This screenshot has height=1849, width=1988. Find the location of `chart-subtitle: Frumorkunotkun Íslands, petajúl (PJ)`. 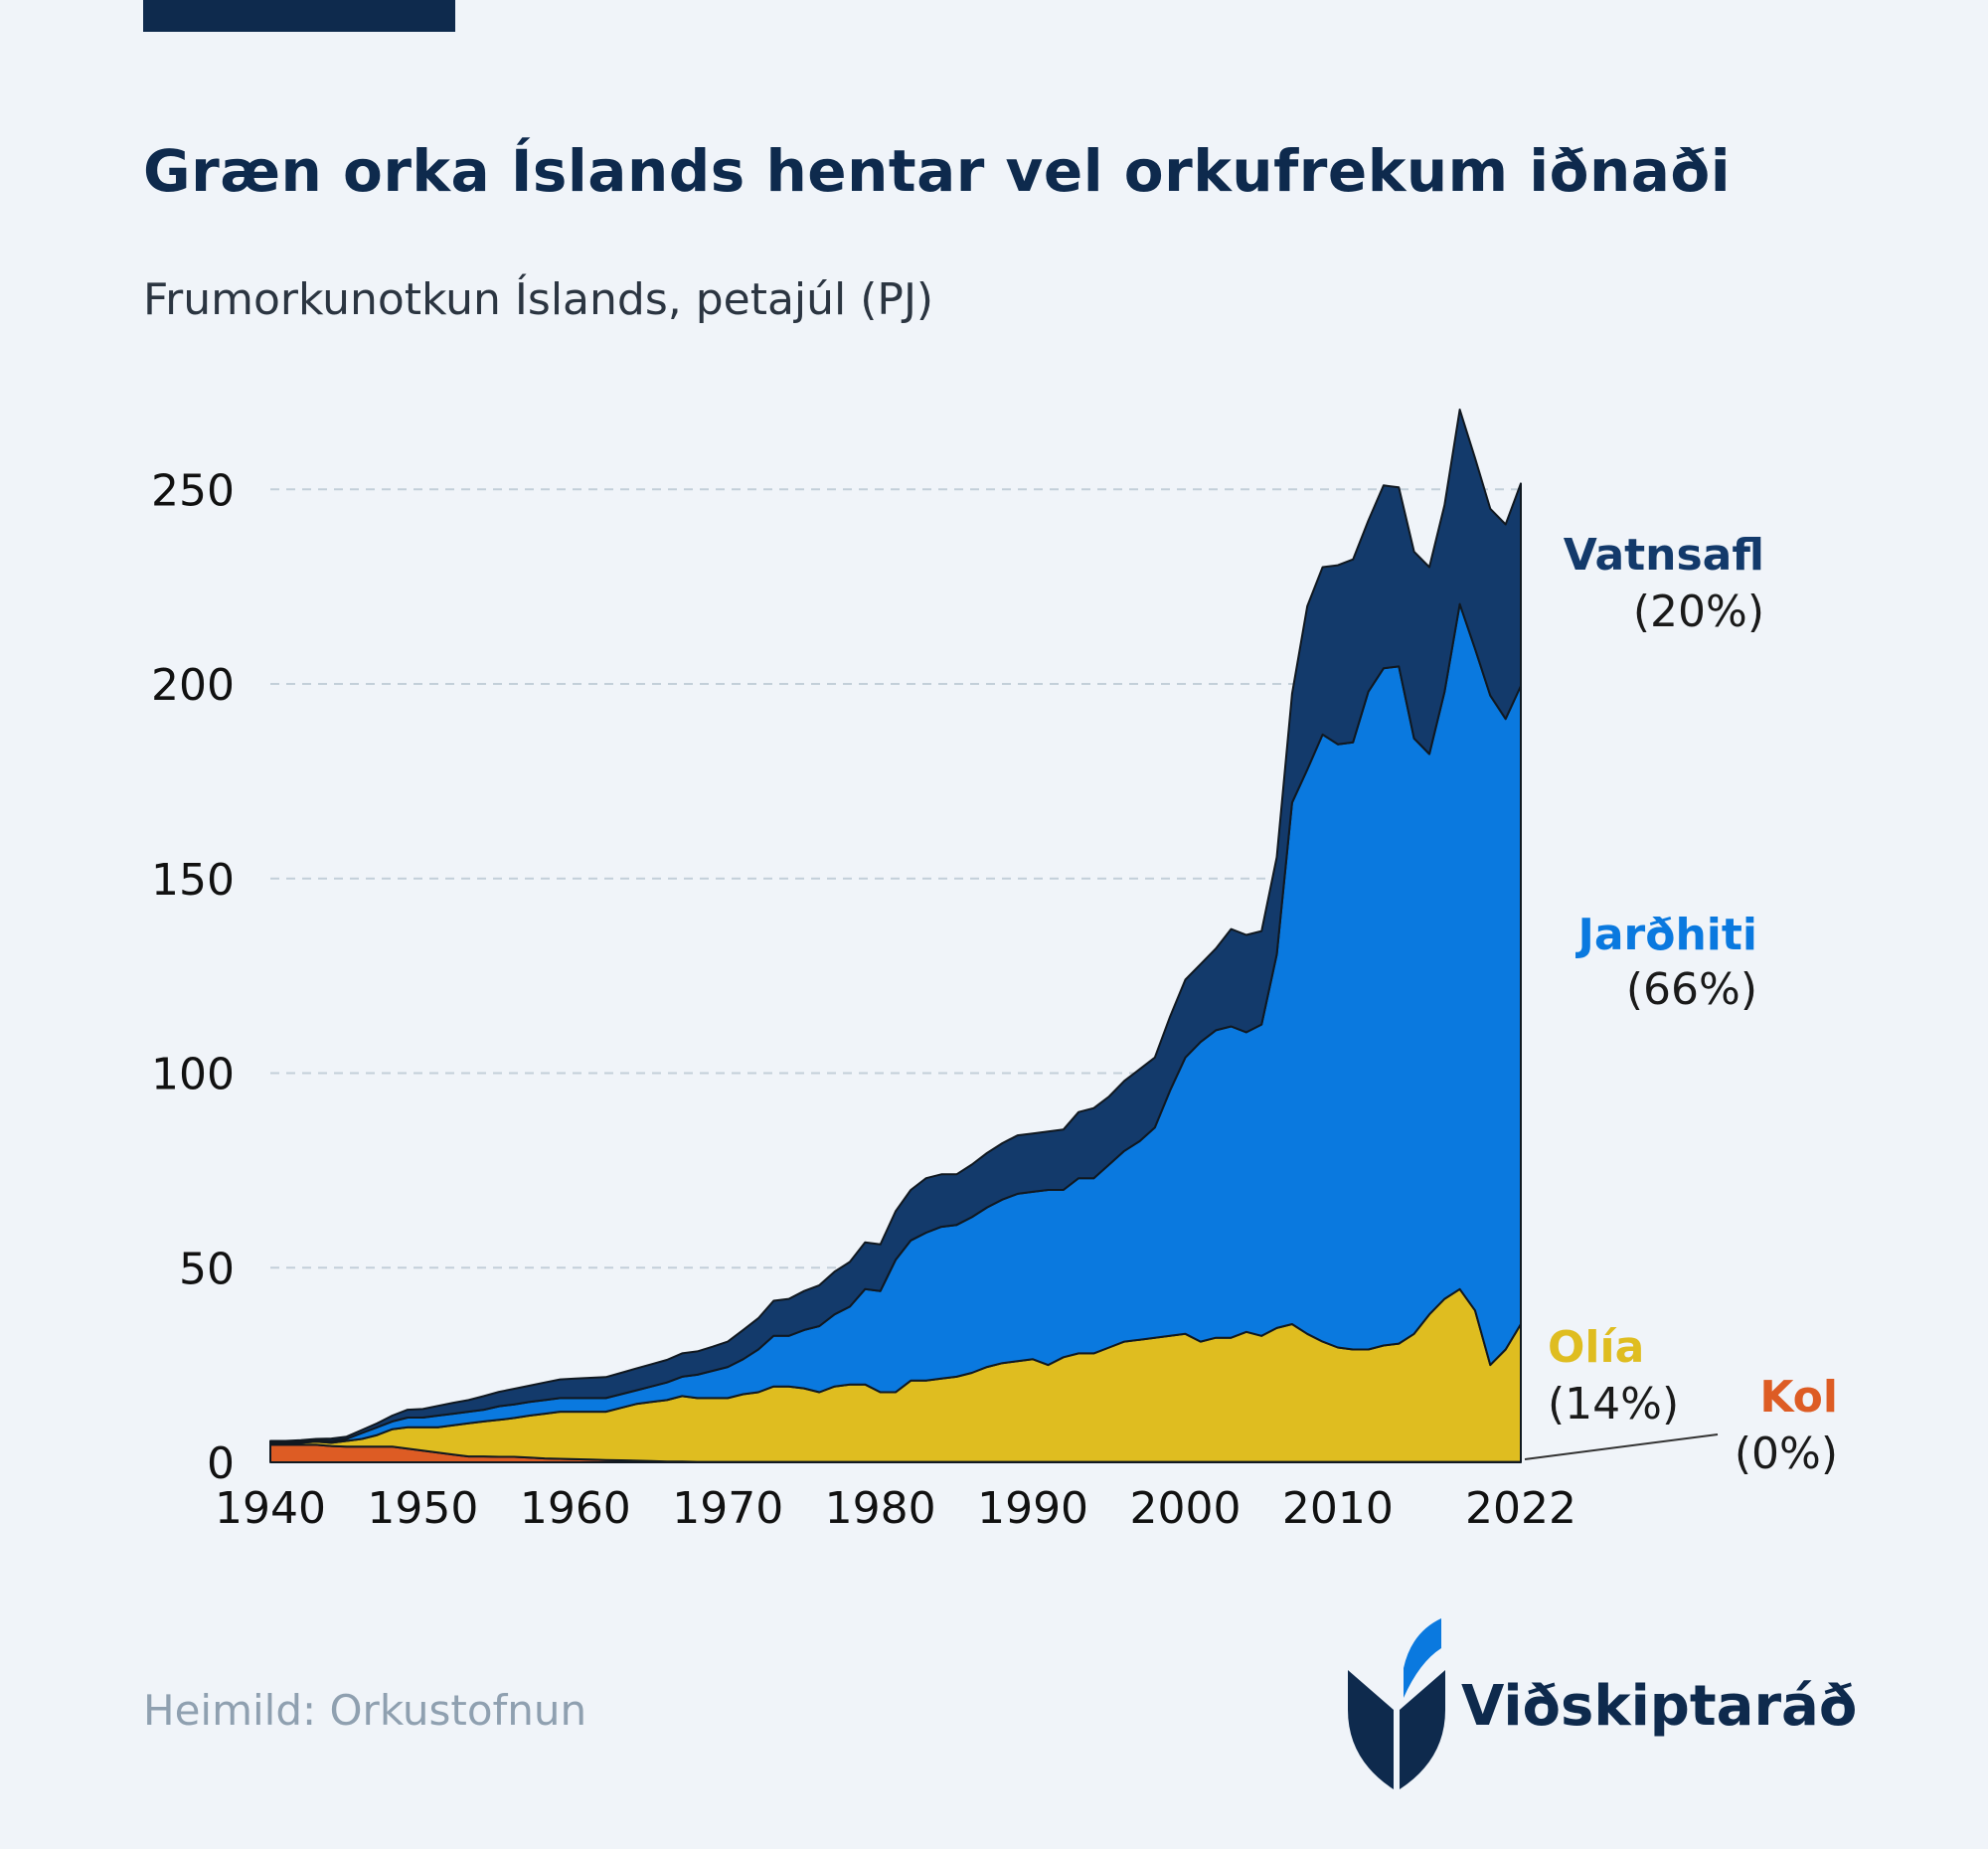

chart-subtitle: Frumorkunotkun Íslands, petajúl (PJ) is located at coordinates (538, 300).